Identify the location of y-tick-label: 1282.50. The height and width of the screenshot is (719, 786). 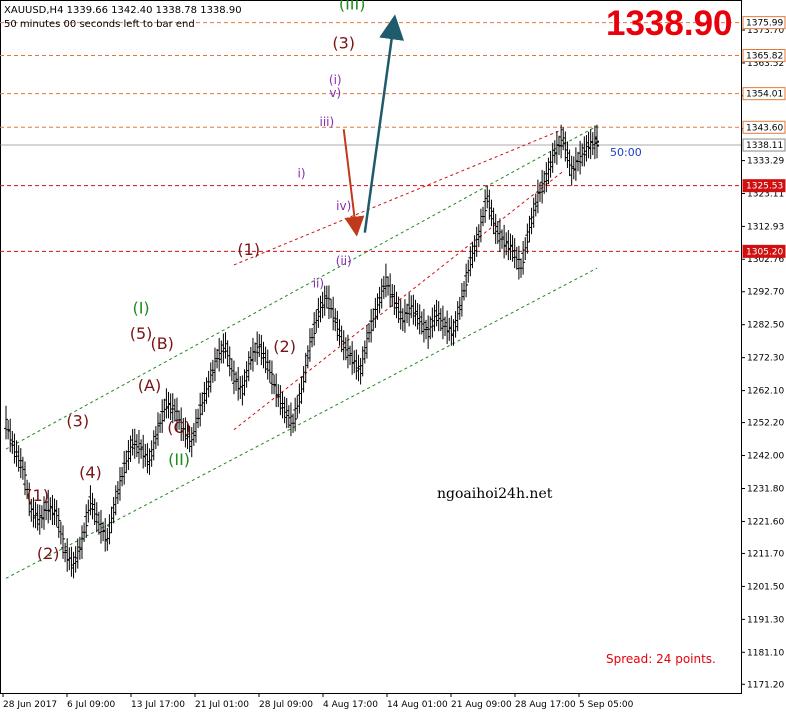
(765, 326).